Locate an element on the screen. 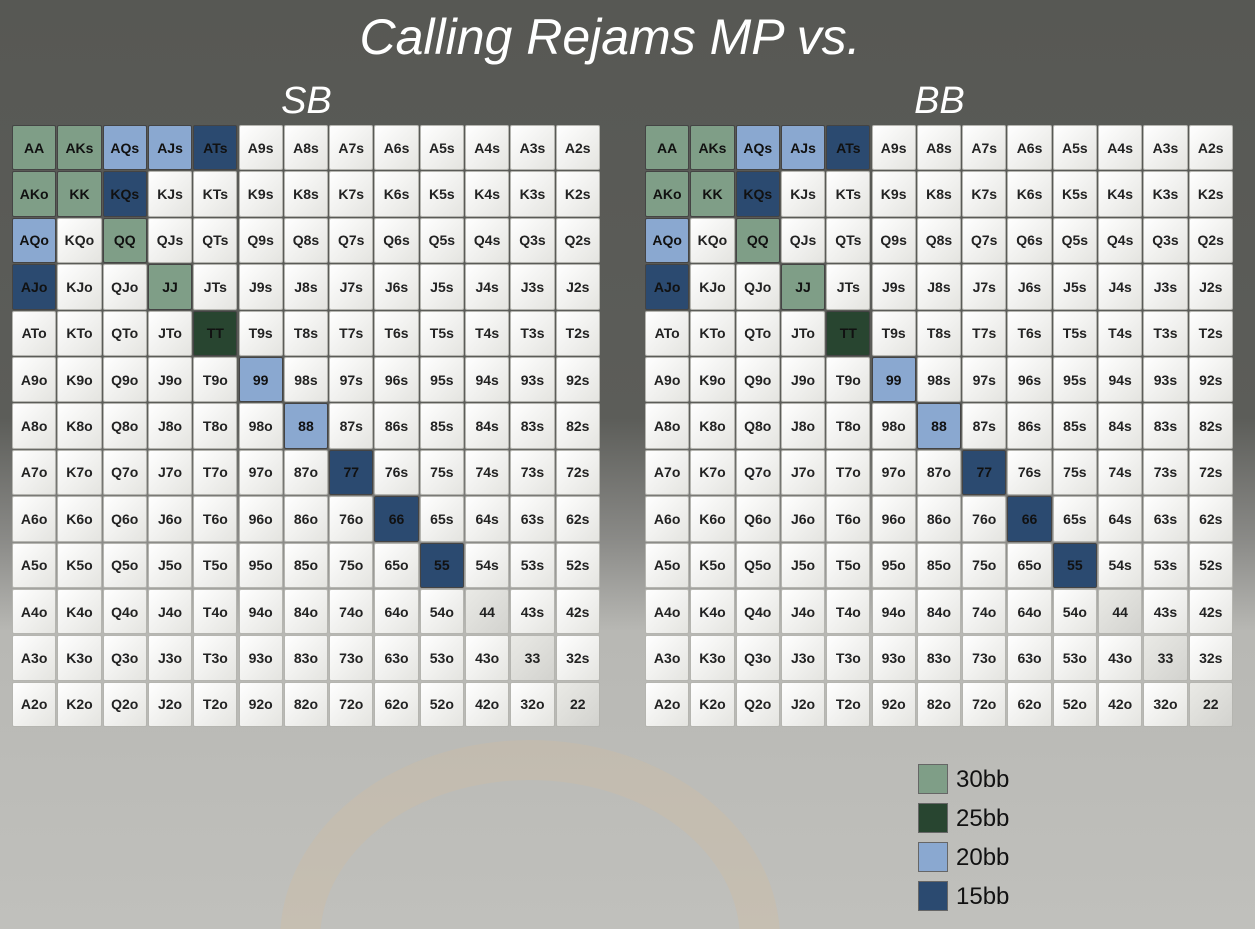  hand-cell: K4s is located at coordinates (1120, 194).